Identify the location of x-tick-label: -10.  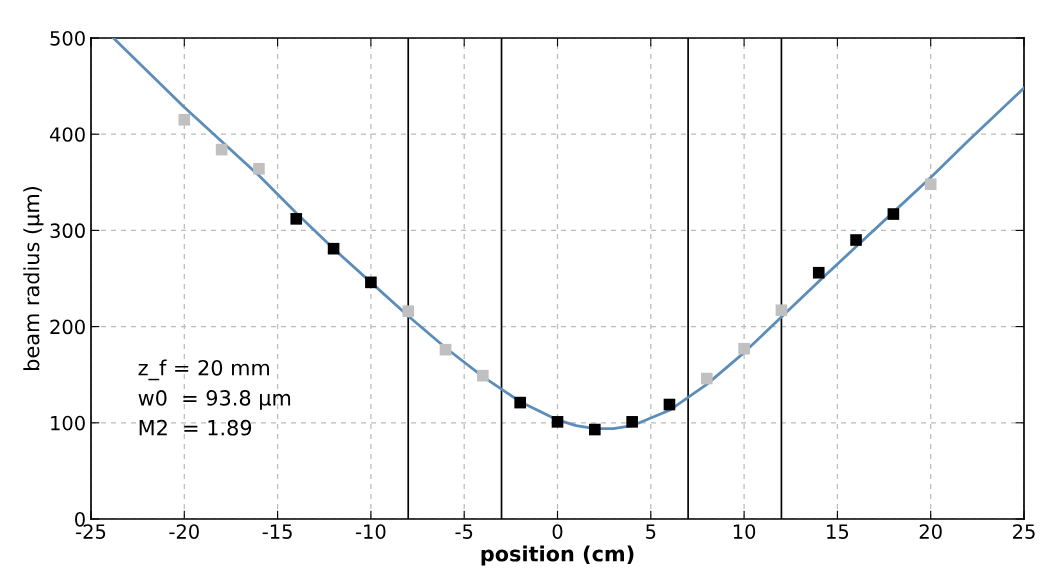
(370, 531).